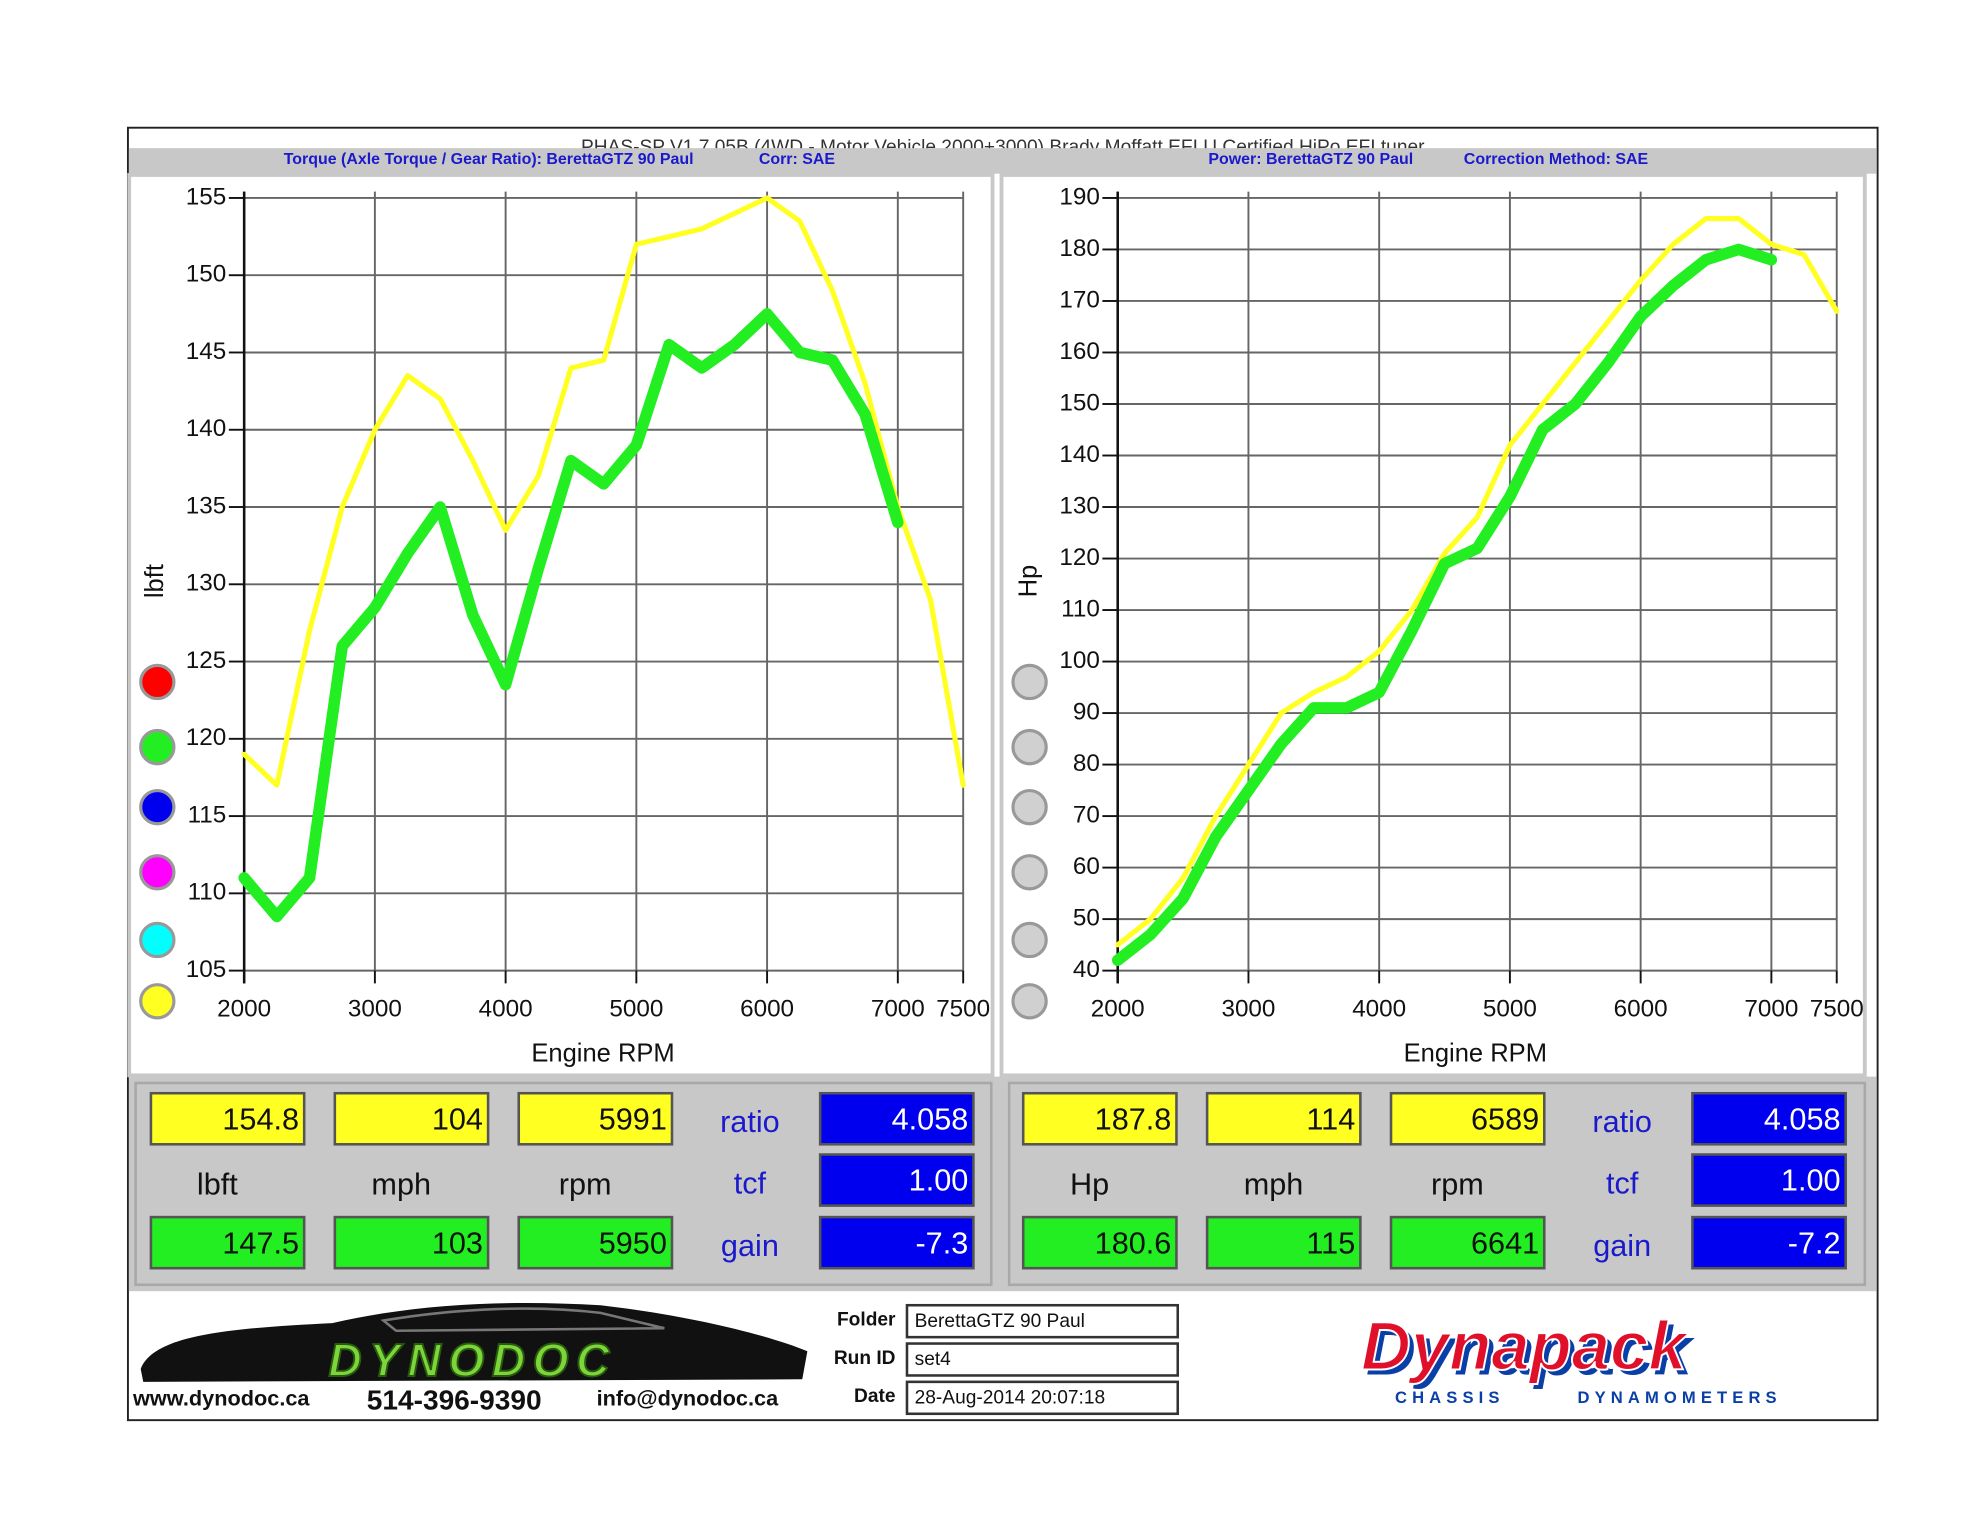 The height and width of the screenshot is (1530, 1980). Describe the element at coordinates (457, 1119) in the screenshot. I see `readout-value: 104` at that location.